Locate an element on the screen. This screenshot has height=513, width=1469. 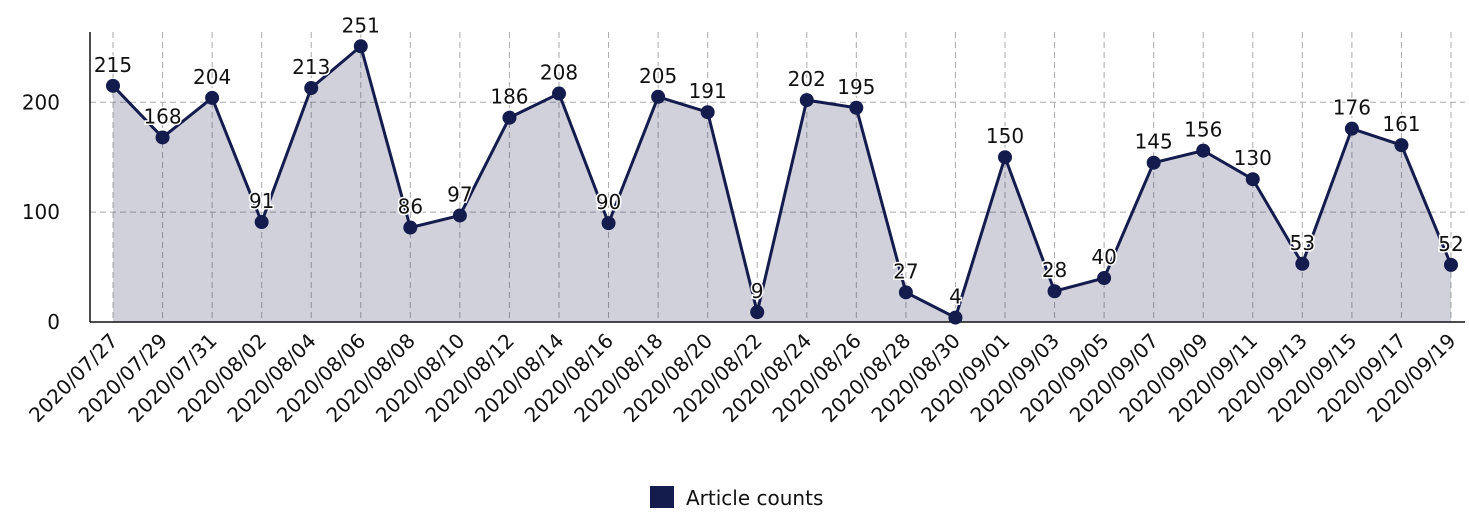
data-label: 28 is located at coordinates (1054, 270).